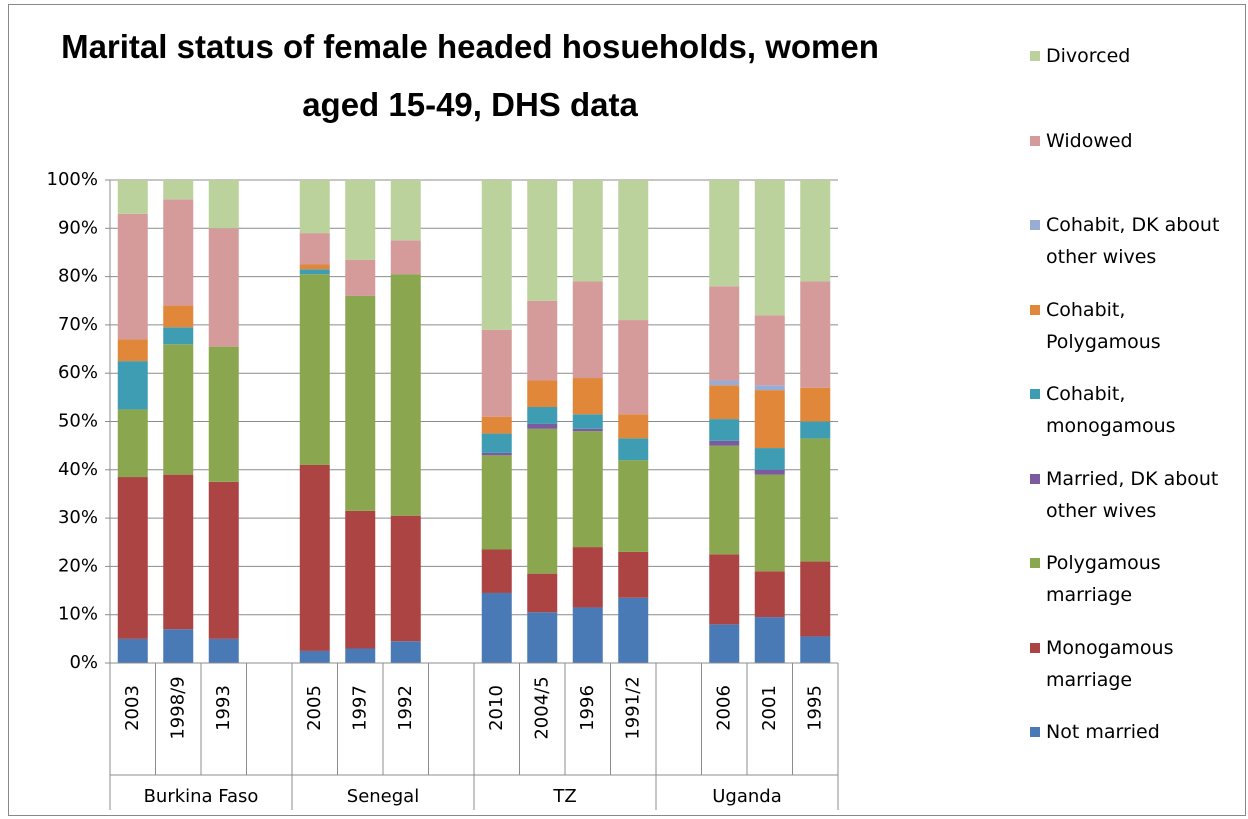 The height and width of the screenshot is (819, 1248). Describe the element at coordinates (177, 707) in the screenshot. I see `x-tick-label: 1998/9` at that location.